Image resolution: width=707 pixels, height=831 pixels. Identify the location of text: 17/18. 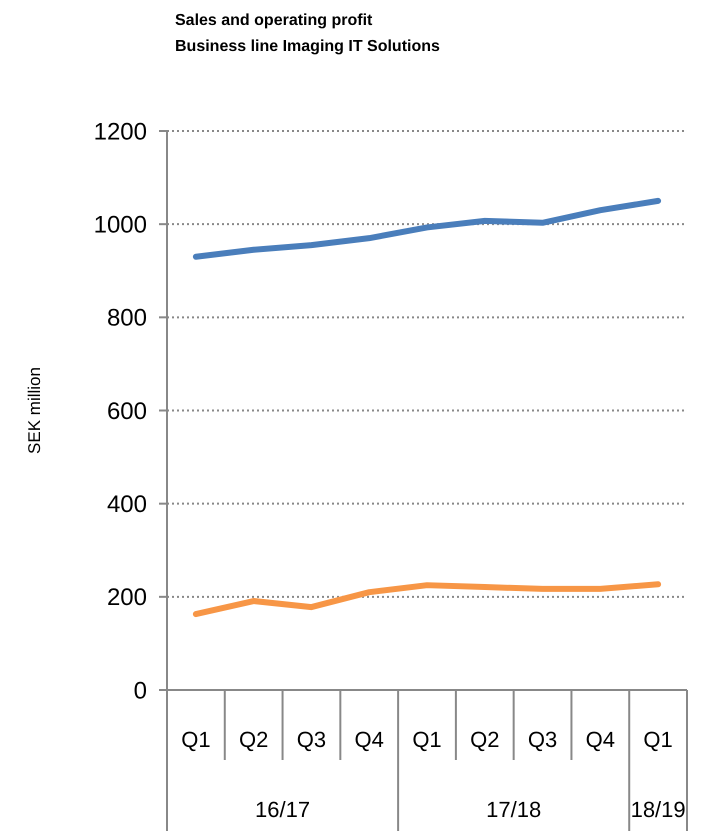
(514, 809).